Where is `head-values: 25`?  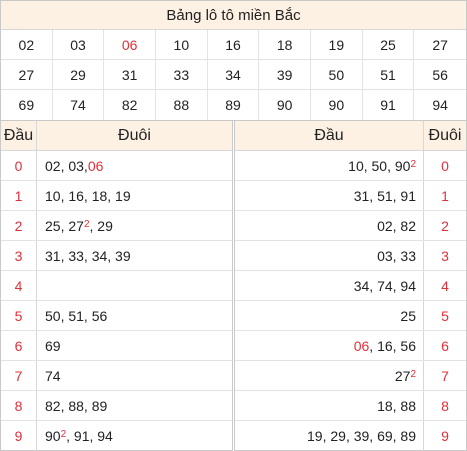
head-values: 25 is located at coordinates (329, 315).